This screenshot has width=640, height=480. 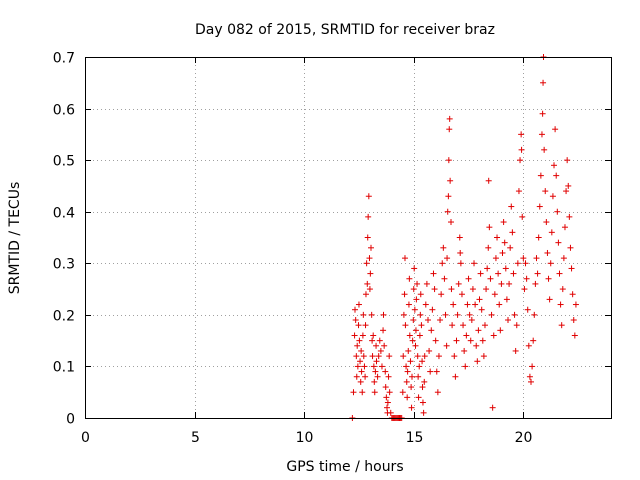 What do you see at coordinates (15, 238) in the screenshot?
I see `y-axis-label: SRMTID / TECUs` at bounding box center [15, 238].